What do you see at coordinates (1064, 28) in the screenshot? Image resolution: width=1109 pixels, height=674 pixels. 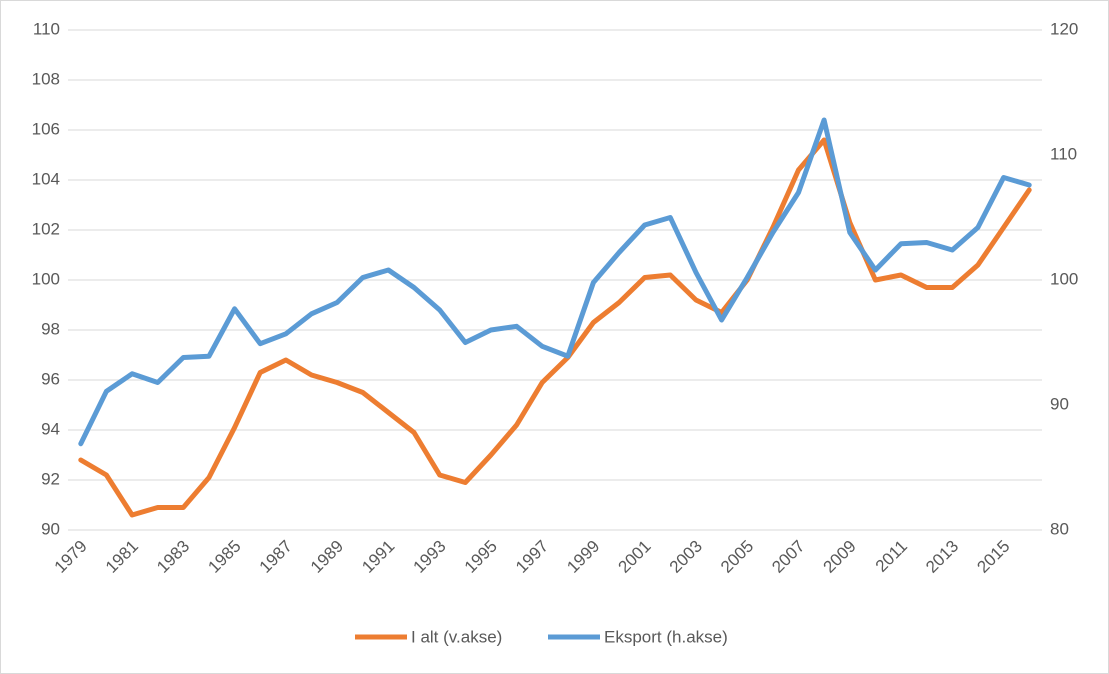 I see `y2-tick-label: 120` at bounding box center [1064, 28].